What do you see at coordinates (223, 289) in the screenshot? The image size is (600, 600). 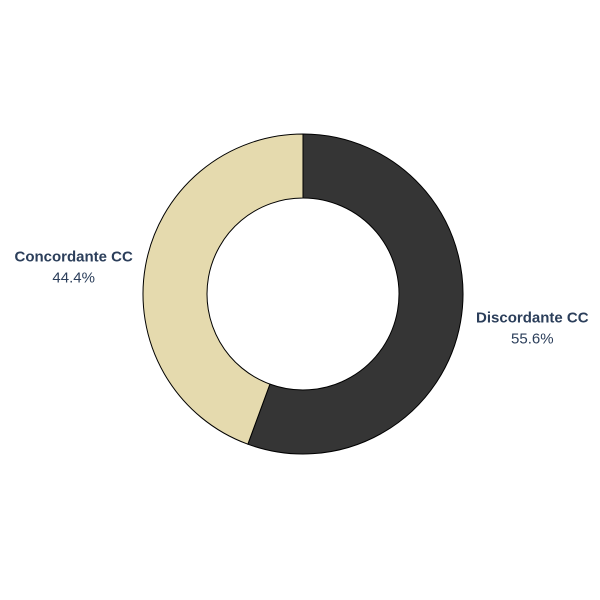 I see `slice-concordante-cc` at bounding box center [223, 289].